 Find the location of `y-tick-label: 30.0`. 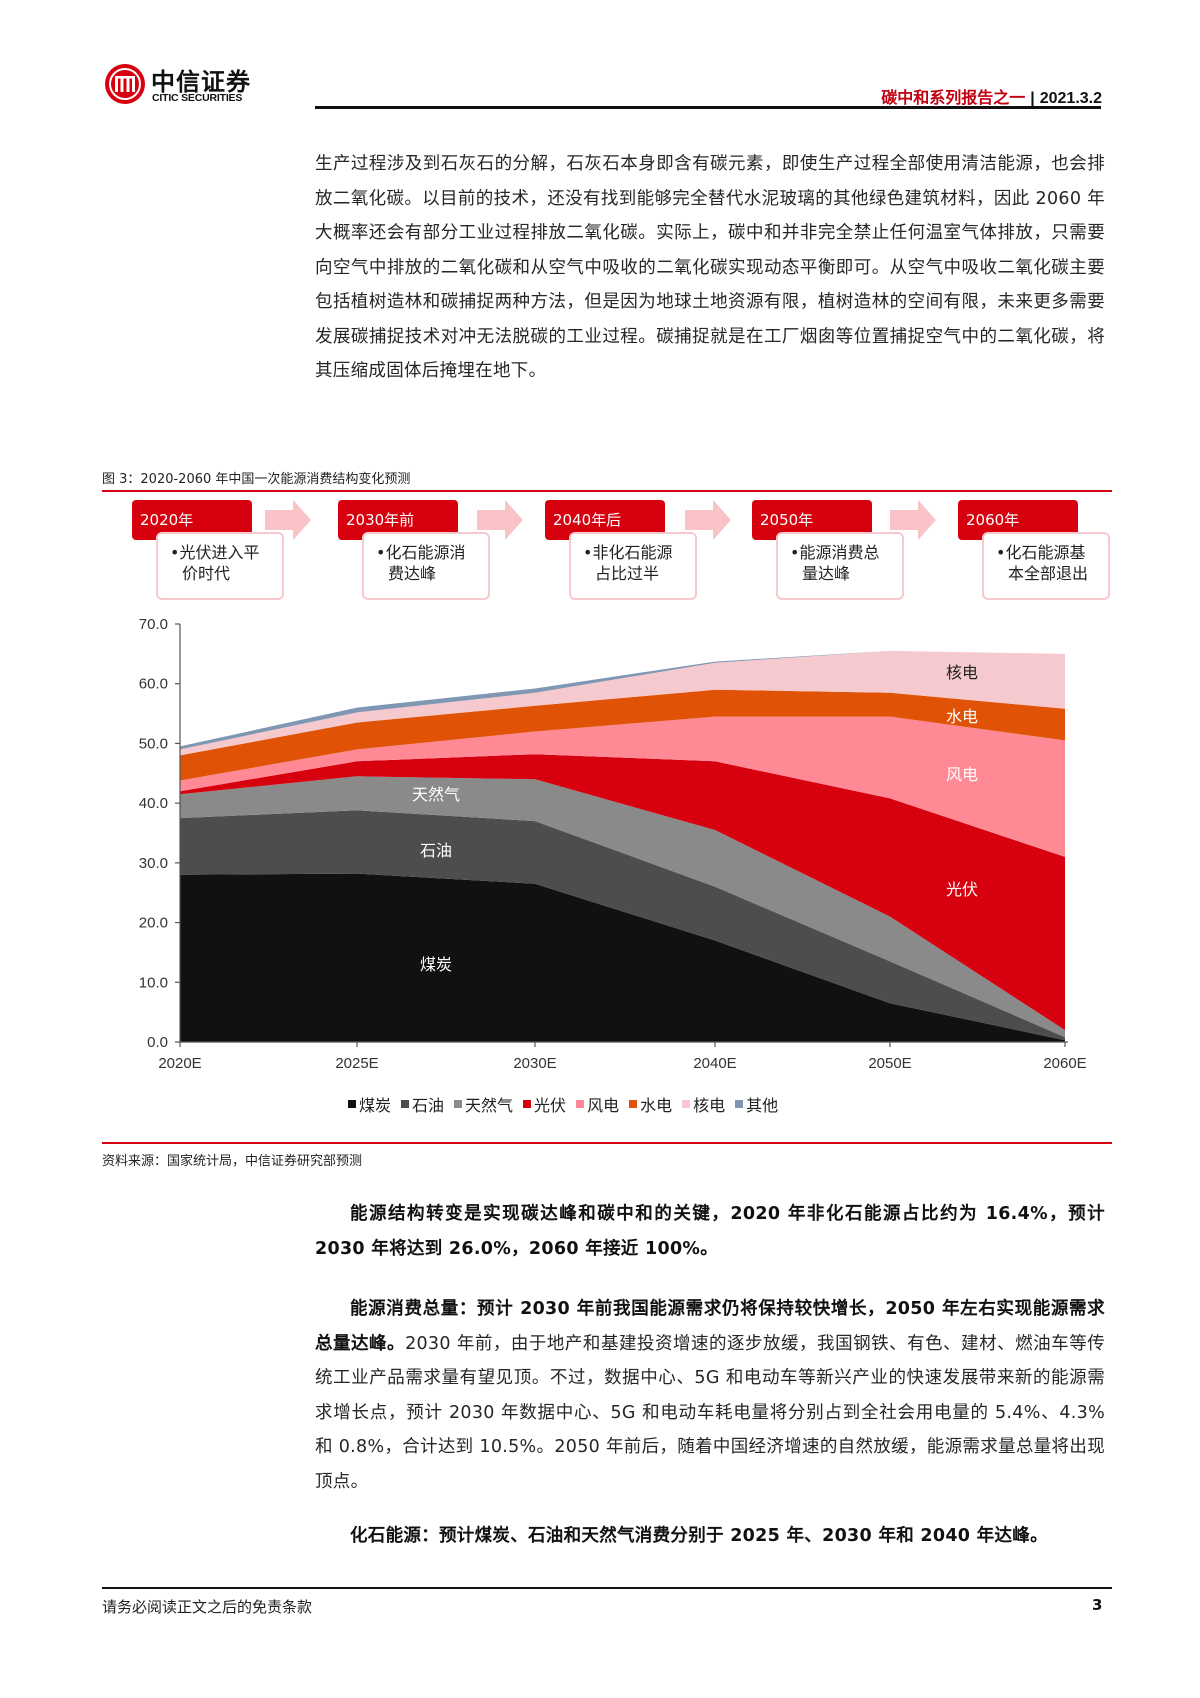

y-tick-label: 30.0 is located at coordinates (153, 863).